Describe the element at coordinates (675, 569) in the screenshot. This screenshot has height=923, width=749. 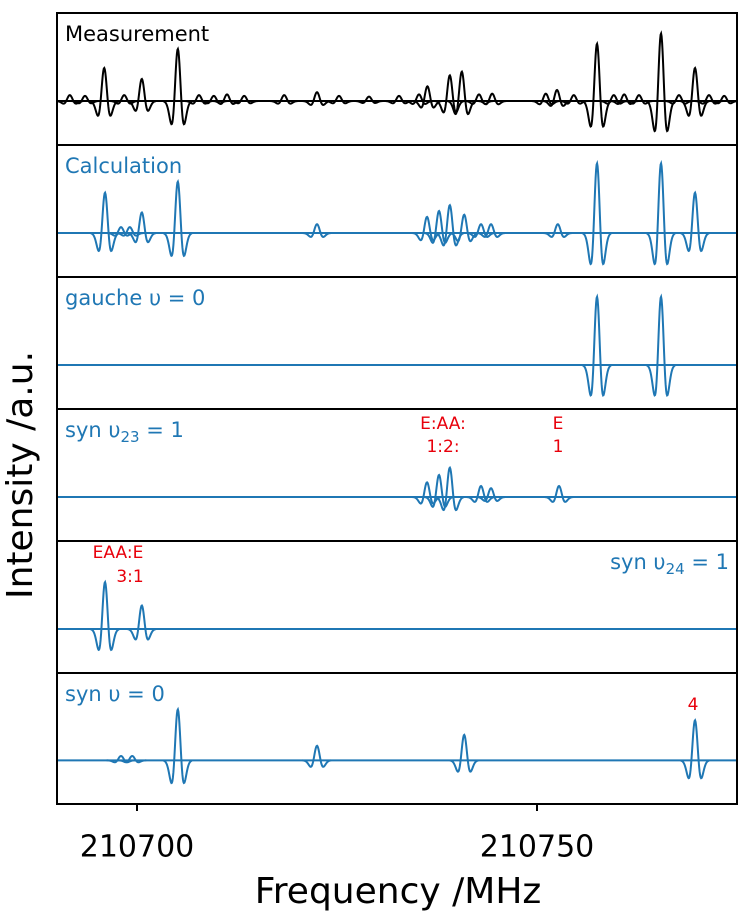
I see `panel-label-subscript: 24` at that location.